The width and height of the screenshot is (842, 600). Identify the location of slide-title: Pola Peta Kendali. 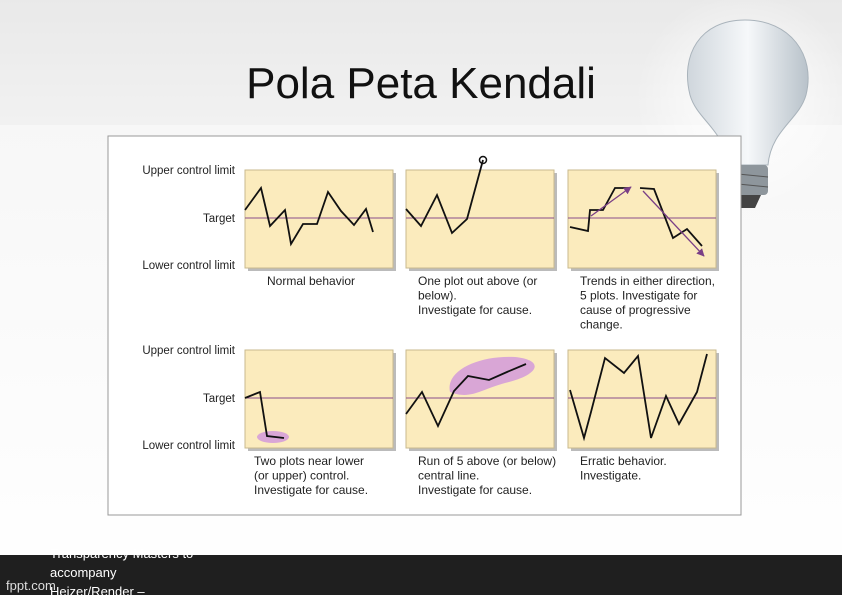
(421, 83).